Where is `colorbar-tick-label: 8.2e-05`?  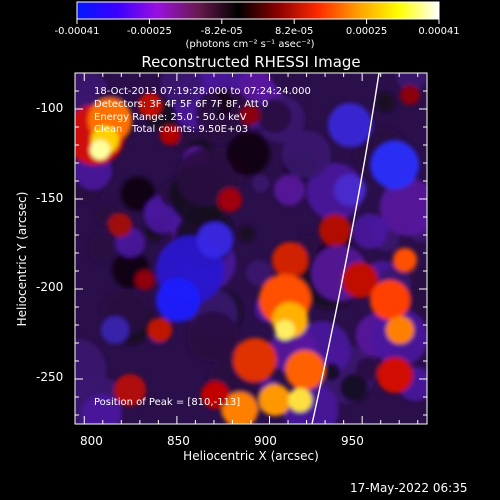
colorbar-tick-label: 8.2e-05 is located at coordinates (294, 31).